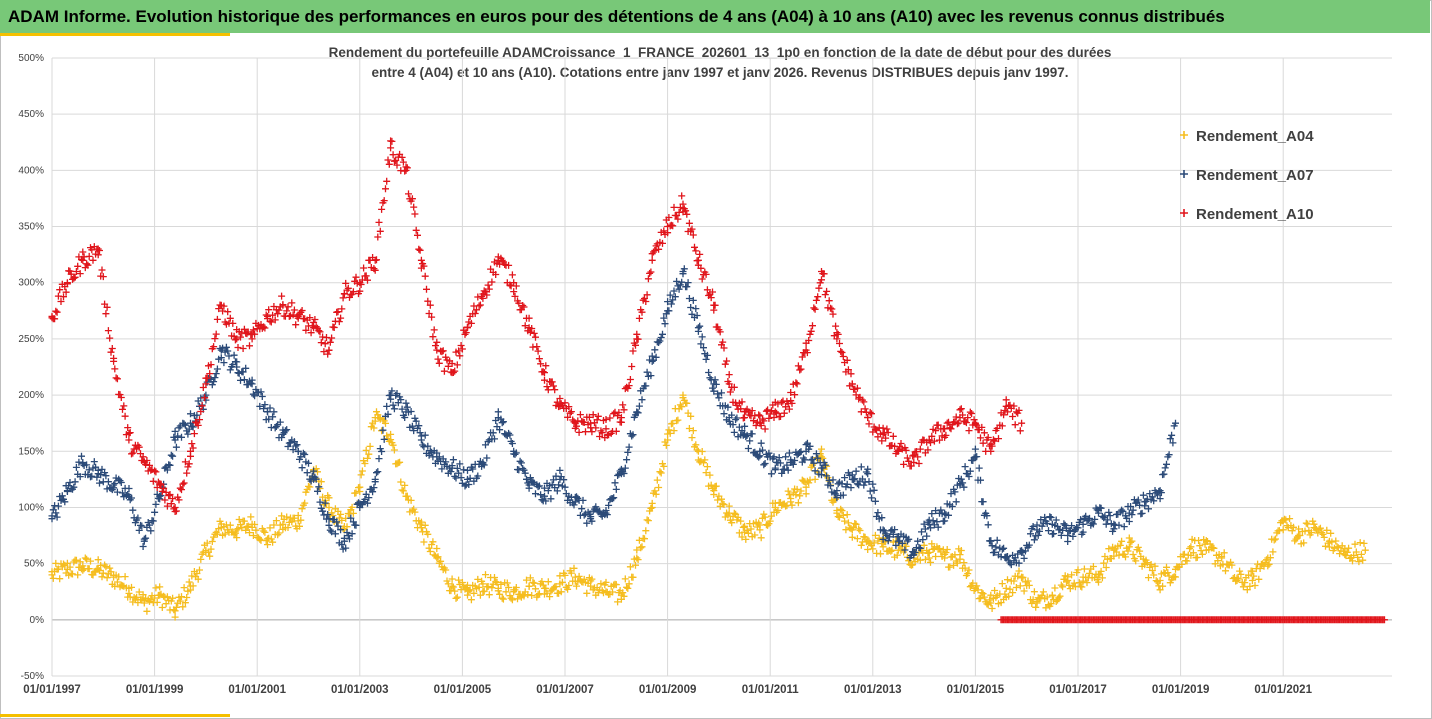  What do you see at coordinates (1184, 213) in the screenshot?
I see `legend-marker` at bounding box center [1184, 213].